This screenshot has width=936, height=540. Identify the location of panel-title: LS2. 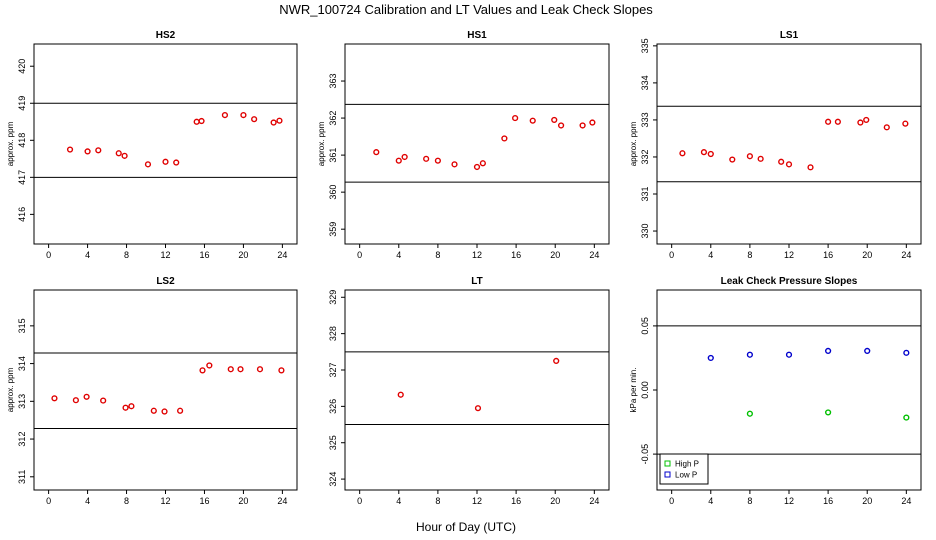
(165, 281).